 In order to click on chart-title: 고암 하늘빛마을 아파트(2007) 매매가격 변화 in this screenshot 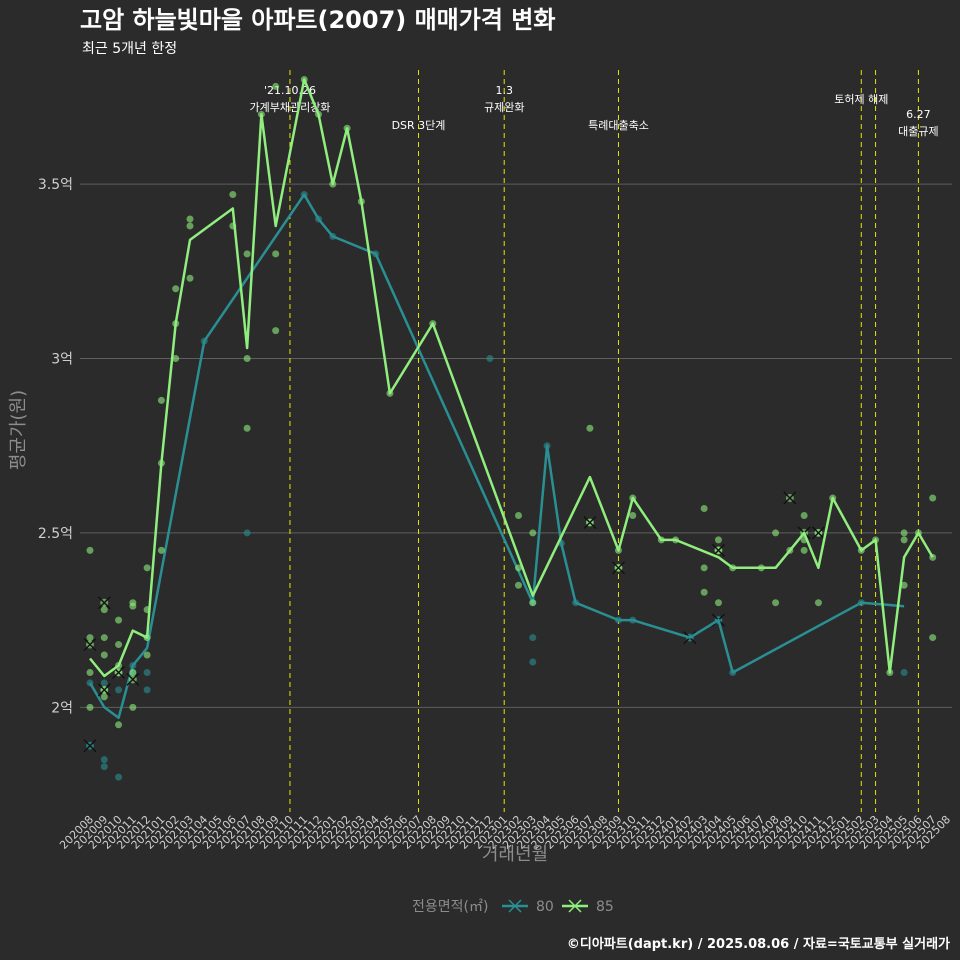, I will do `click(317, 20)`.